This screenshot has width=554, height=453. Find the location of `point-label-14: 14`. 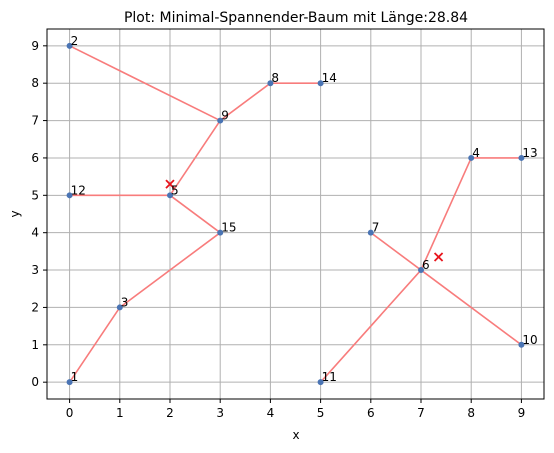

point-label-14: 14 is located at coordinates (329, 78).